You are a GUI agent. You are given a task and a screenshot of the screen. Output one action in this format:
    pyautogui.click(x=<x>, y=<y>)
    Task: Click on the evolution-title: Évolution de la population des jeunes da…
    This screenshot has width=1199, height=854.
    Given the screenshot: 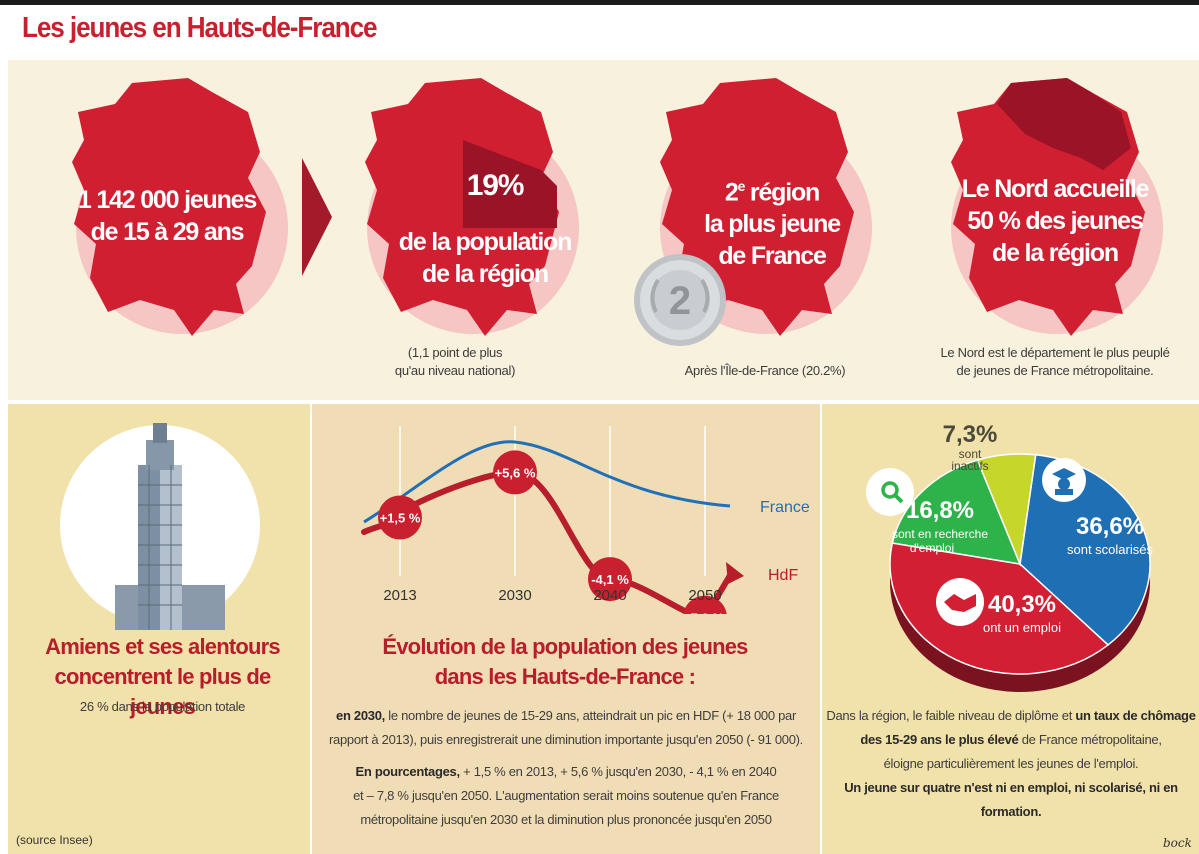 What is the action you would take?
    pyautogui.click(x=565, y=661)
    